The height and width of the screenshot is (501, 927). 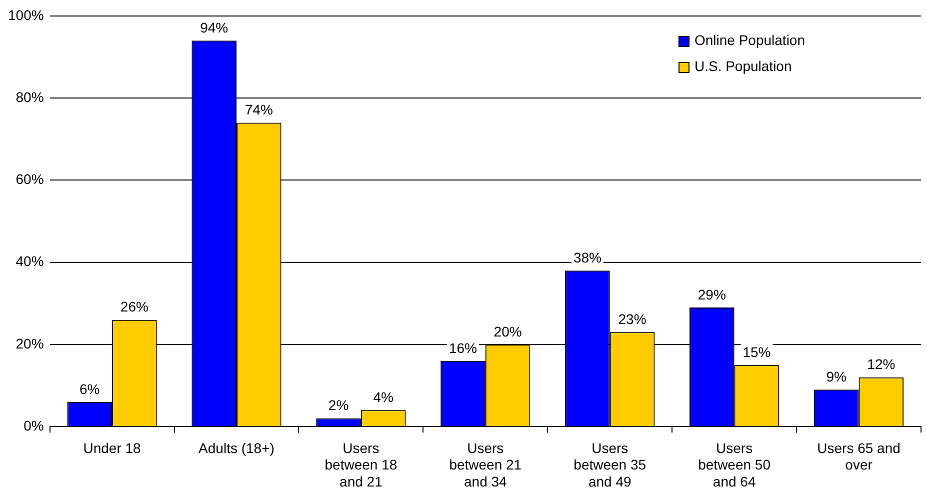 What do you see at coordinates (485, 465) in the screenshot?
I see `x-tick-label: Users between 21 and 34` at bounding box center [485, 465].